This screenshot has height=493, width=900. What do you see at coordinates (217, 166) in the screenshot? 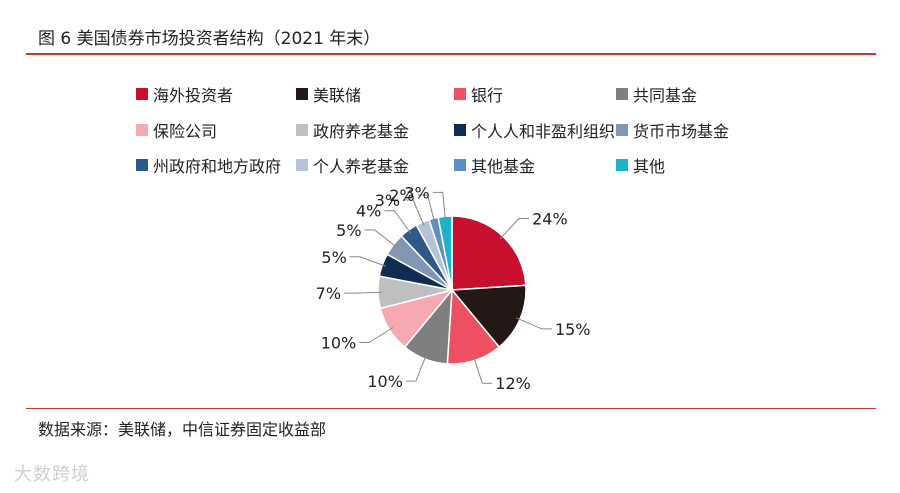
I see `legend-label: 州政府和地方政府` at bounding box center [217, 166].